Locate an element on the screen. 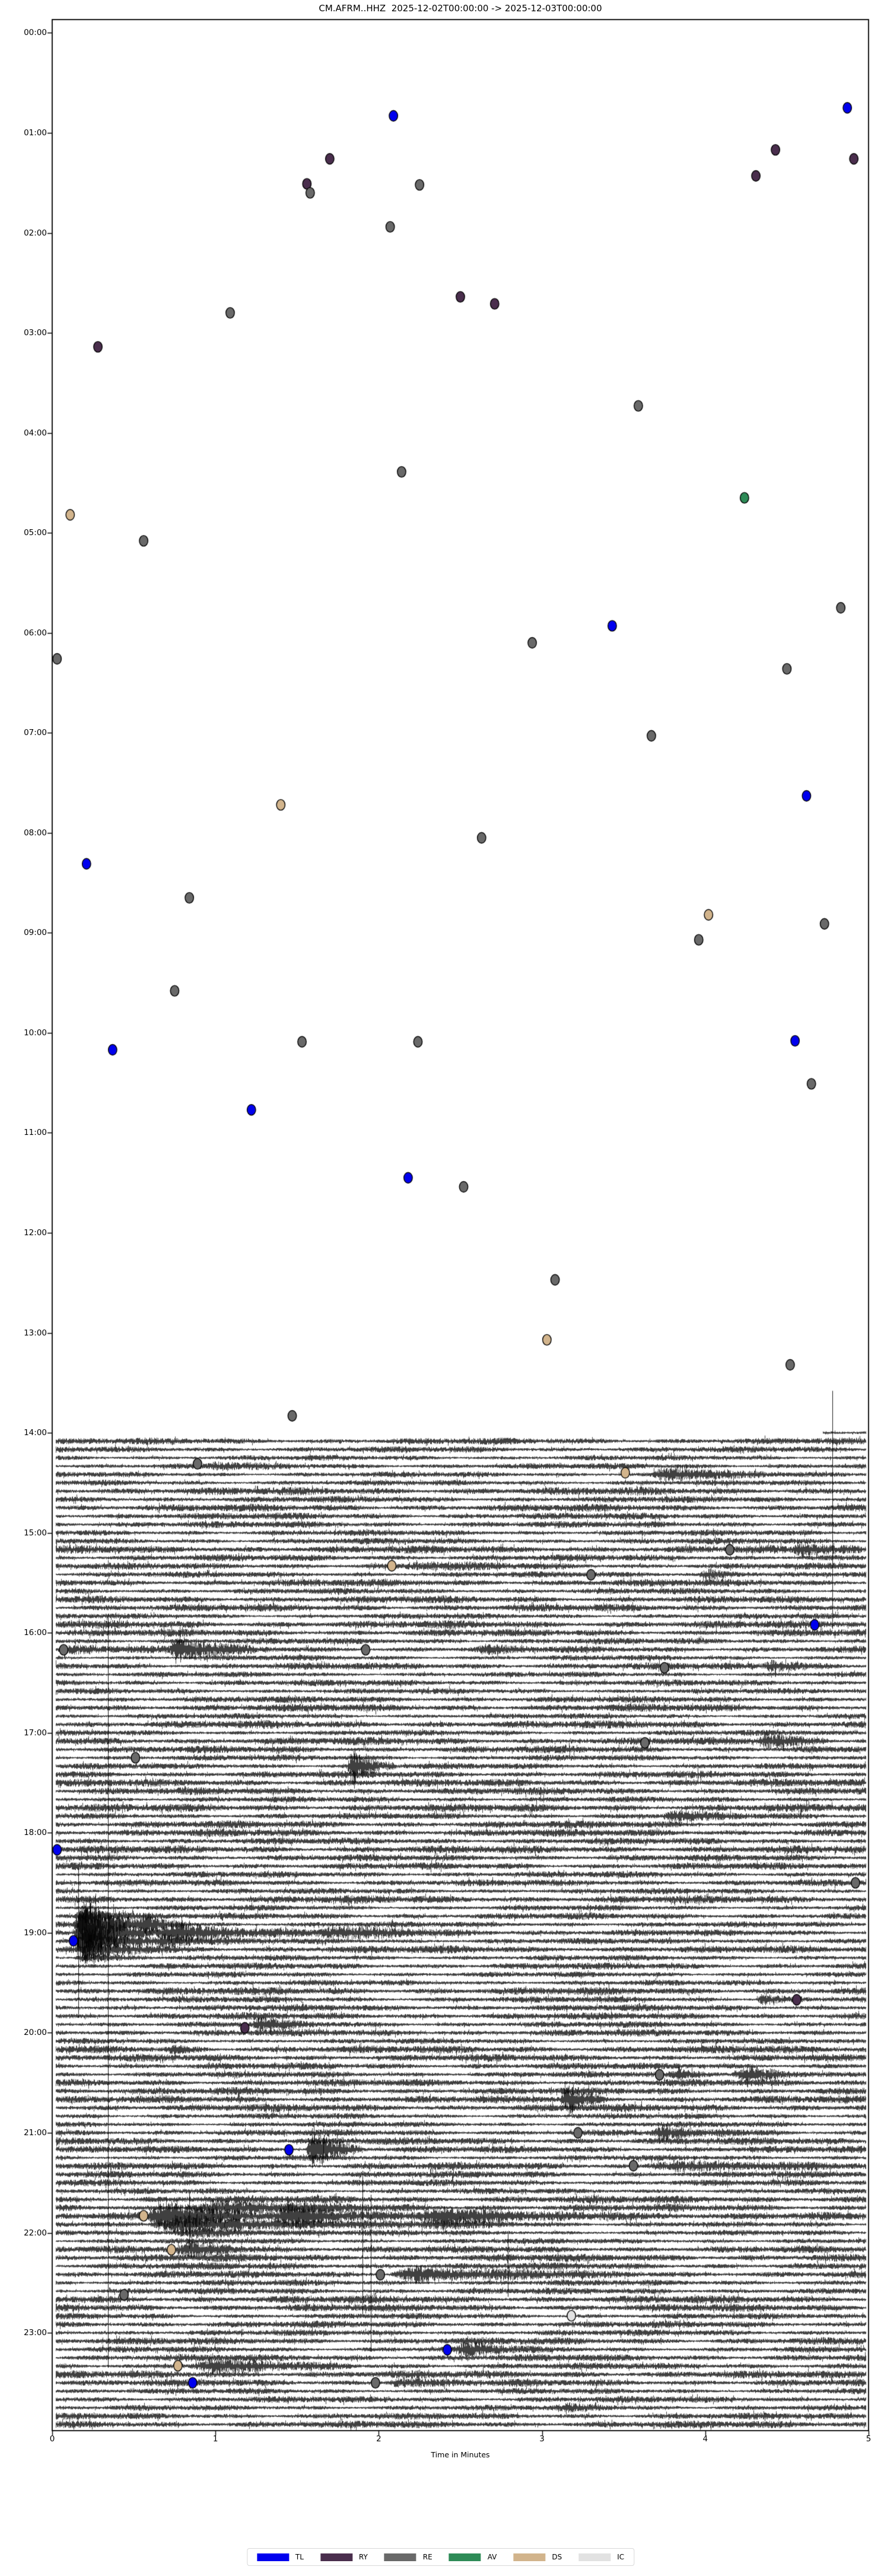  y-tick-label: 13:00 is located at coordinates (36, 1333).